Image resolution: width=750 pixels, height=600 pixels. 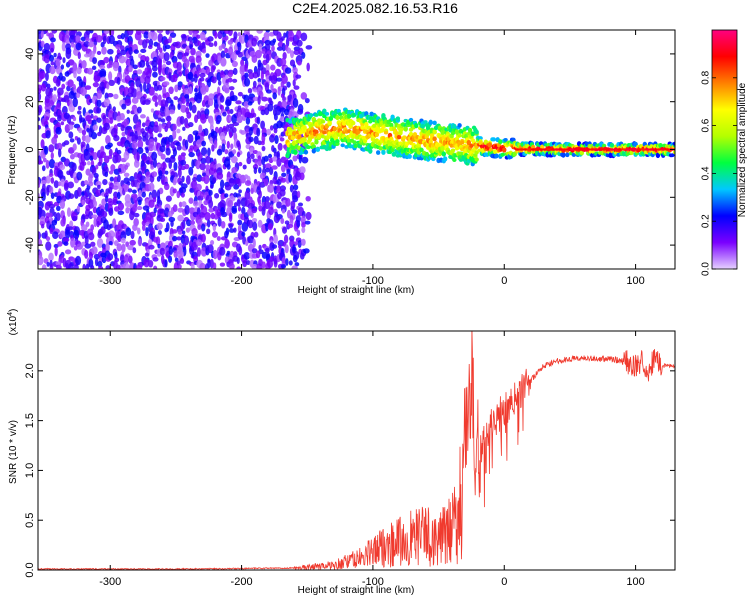 What do you see at coordinates (30, 370) in the screenshot?
I see `y-tick-label: 2.0` at bounding box center [30, 370].